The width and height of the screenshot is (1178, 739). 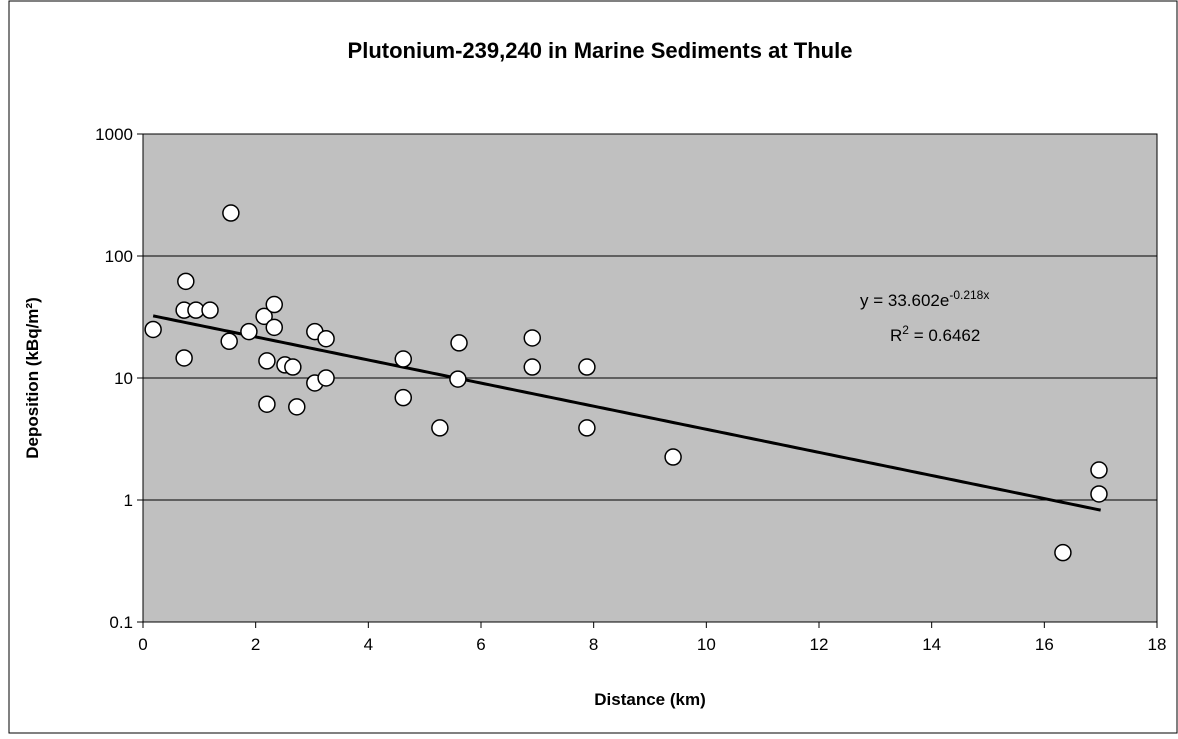 What do you see at coordinates (128, 500) in the screenshot?
I see `y-tick-label: 1` at bounding box center [128, 500].